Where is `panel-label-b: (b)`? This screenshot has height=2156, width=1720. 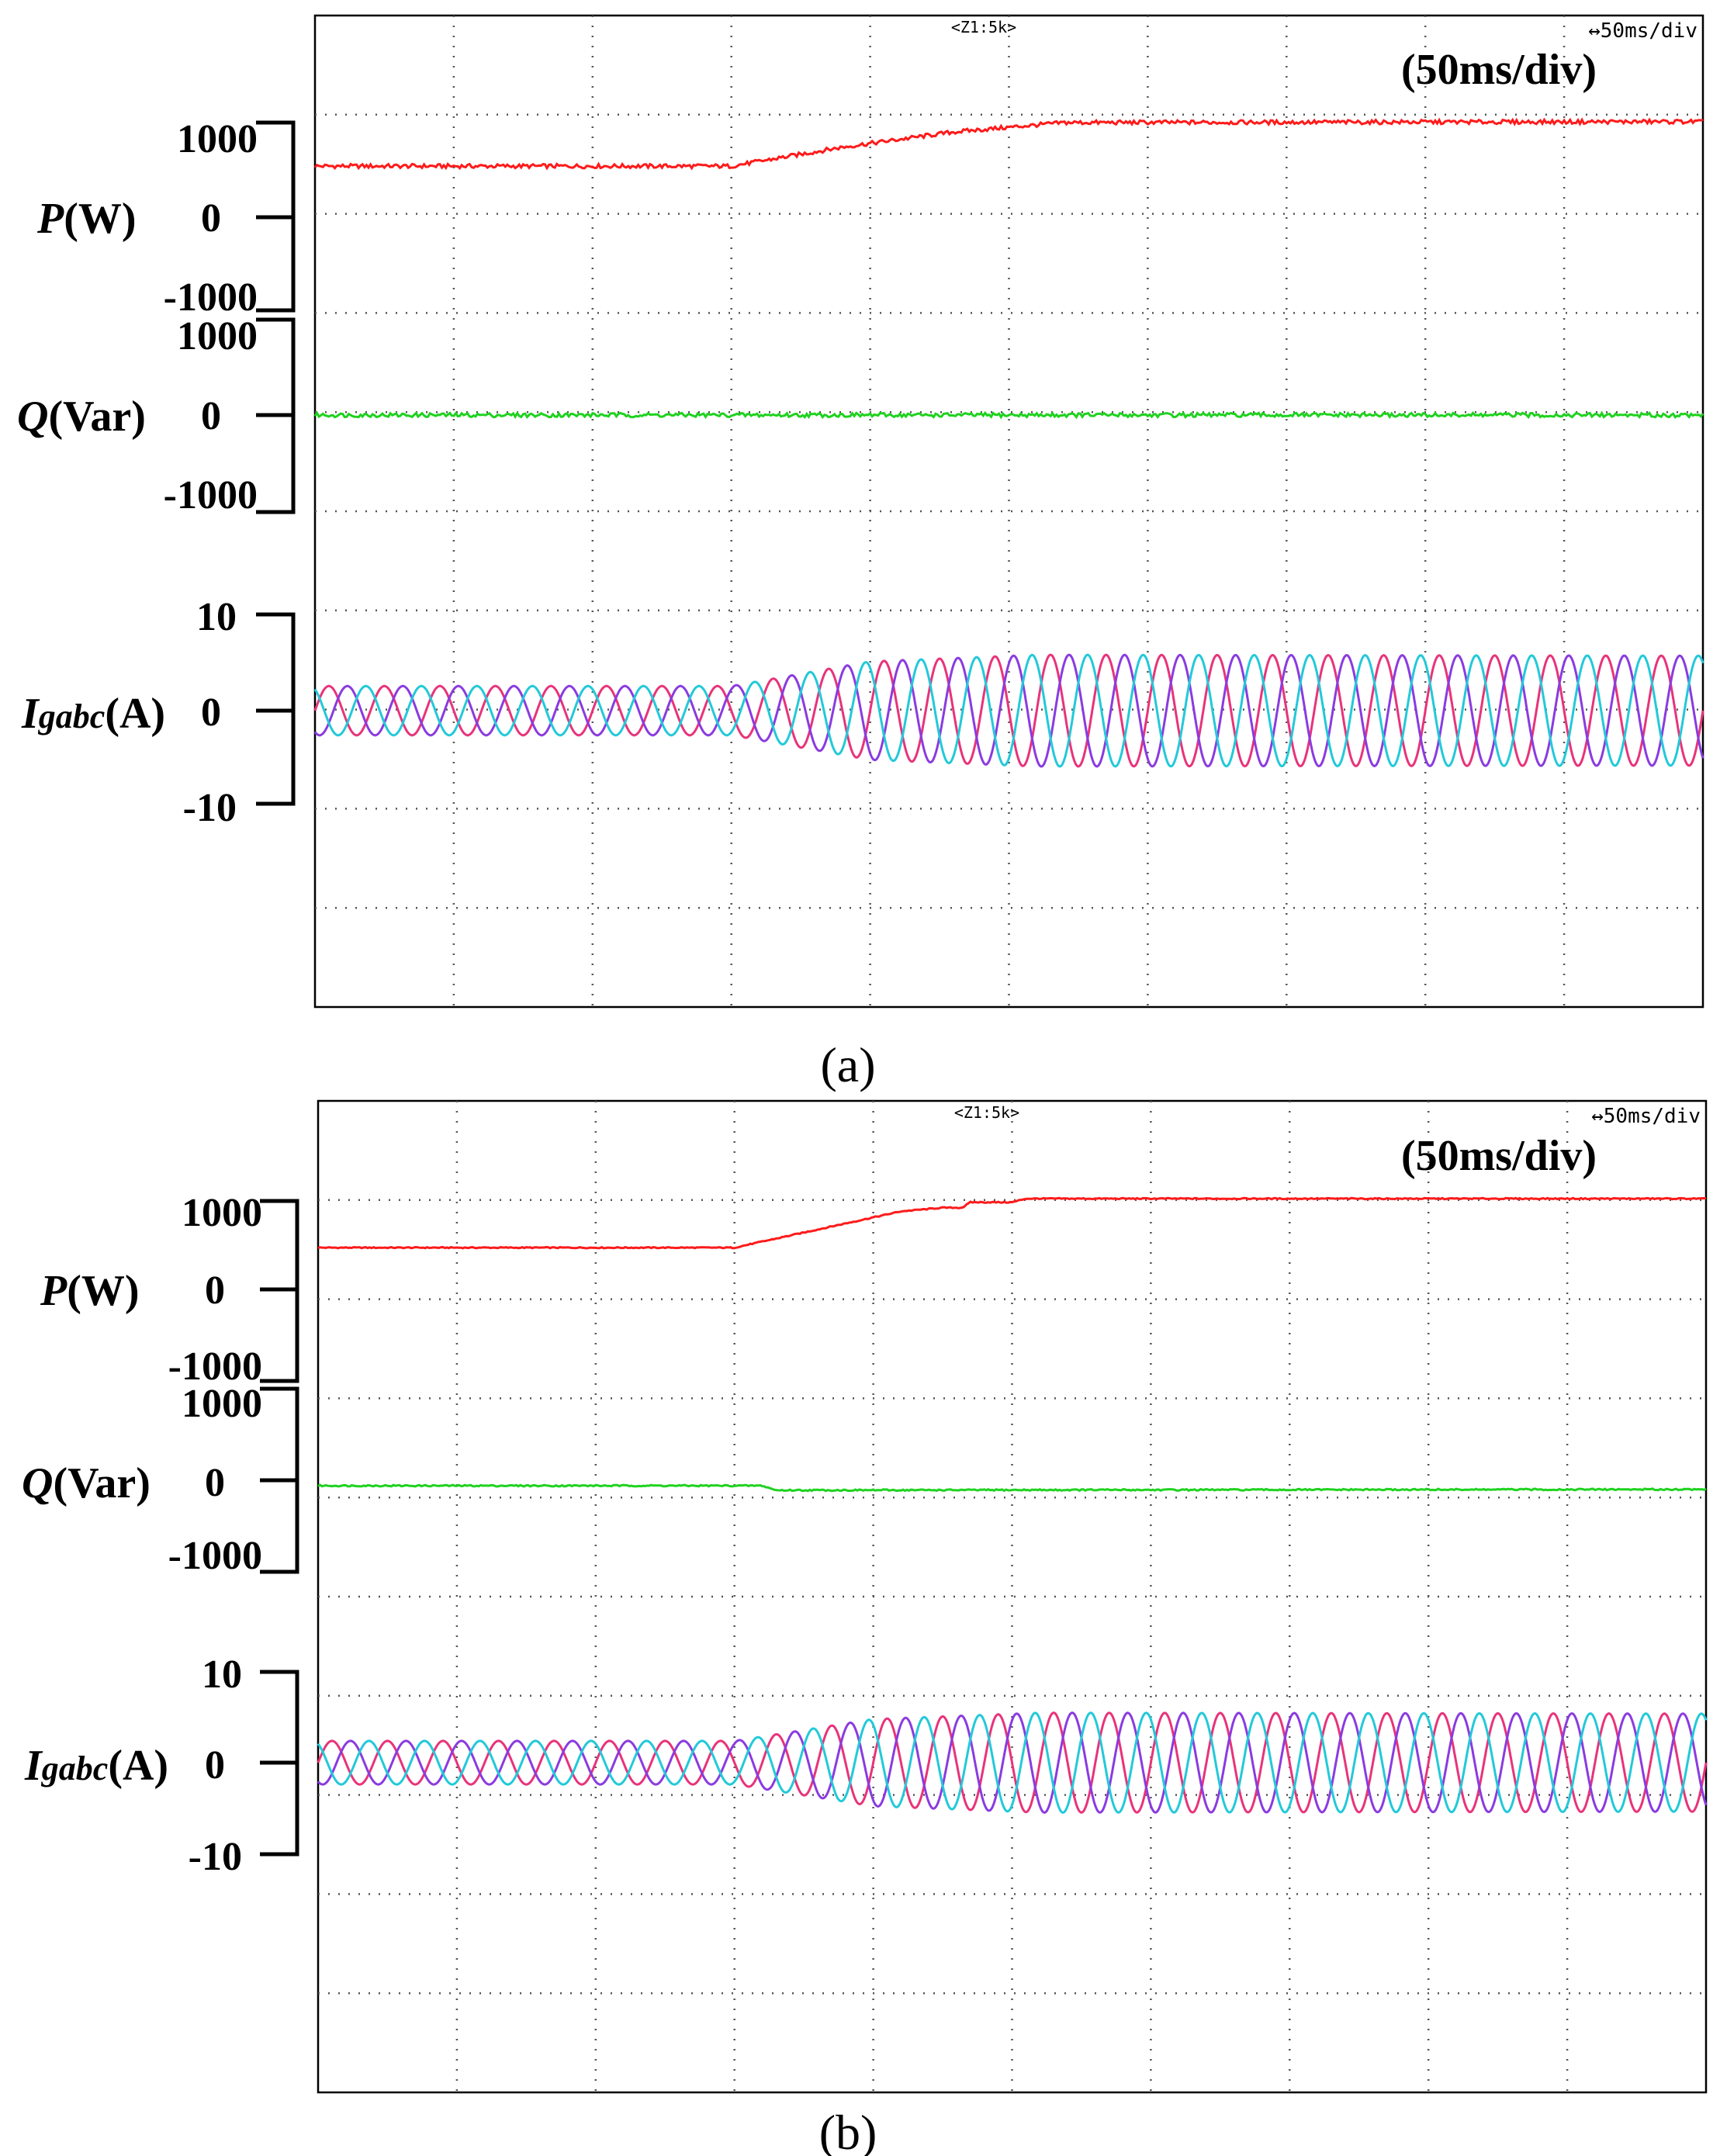
panel-label-b: (b) is located at coordinates (848, 2130).